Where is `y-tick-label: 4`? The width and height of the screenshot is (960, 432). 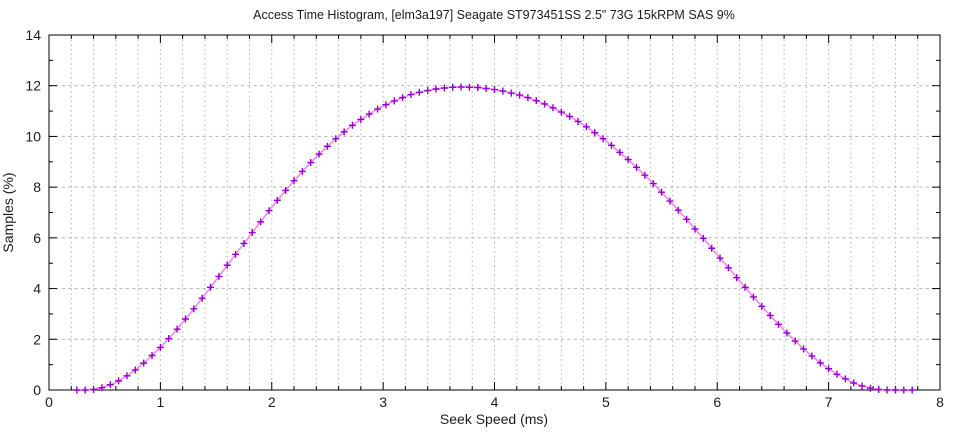
y-tick-label: 4 is located at coordinates (37, 289).